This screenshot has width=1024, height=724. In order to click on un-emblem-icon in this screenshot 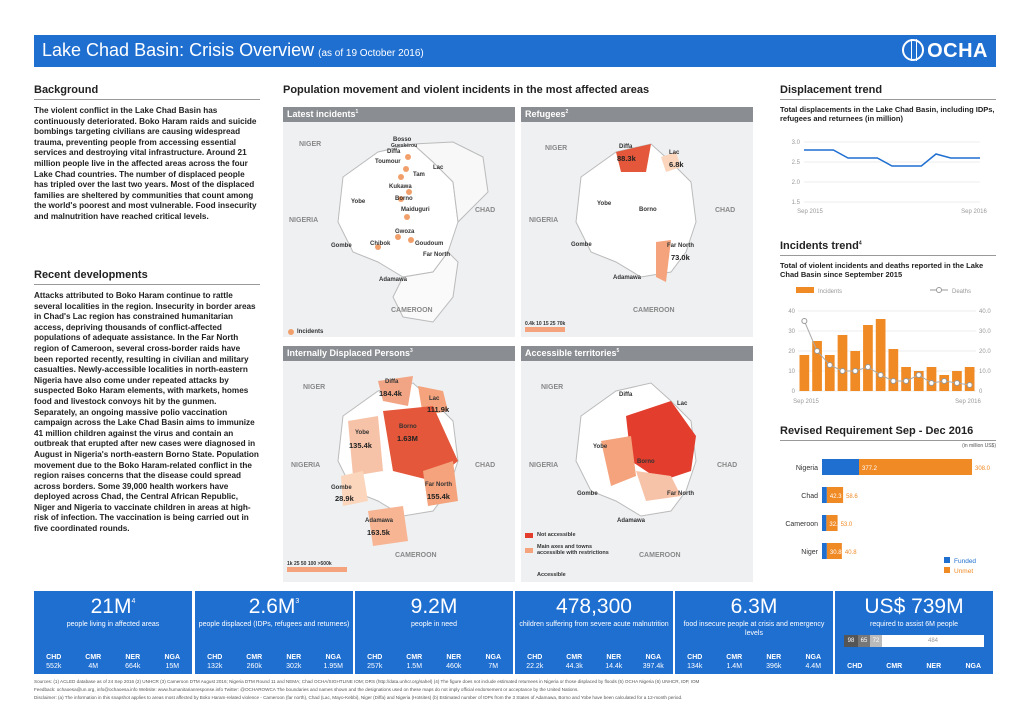, I will do `click(913, 50)`.